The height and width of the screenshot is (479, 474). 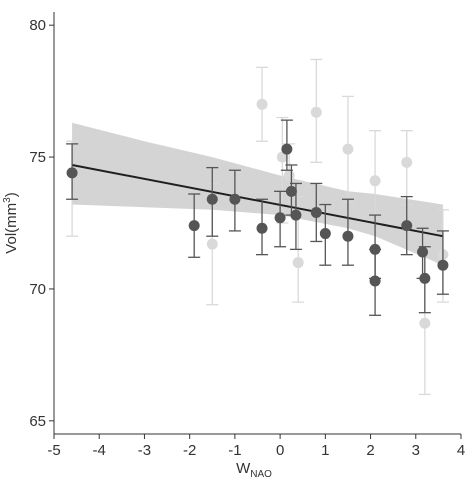 I want to click on x-tick-label: 3, so click(x=416, y=450).